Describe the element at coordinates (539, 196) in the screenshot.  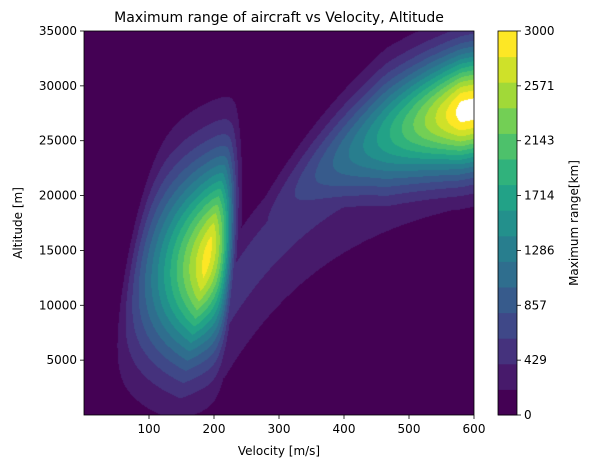
I see `colorbar-tick-label: 1714` at that location.